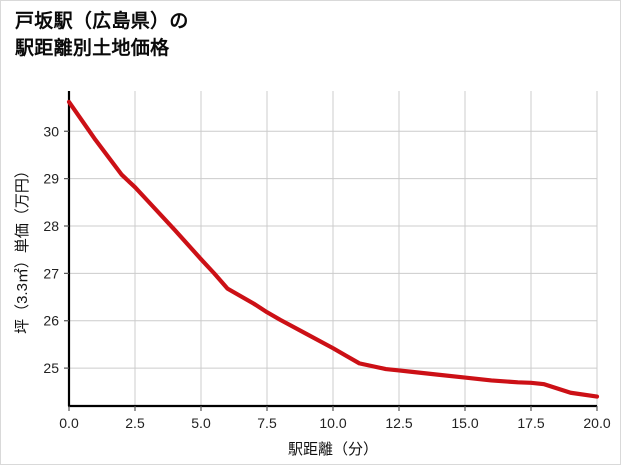 The height and width of the screenshot is (465, 621). Describe the element at coordinates (51, 273) in the screenshot. I see `y-tick-label: 27` at that location.